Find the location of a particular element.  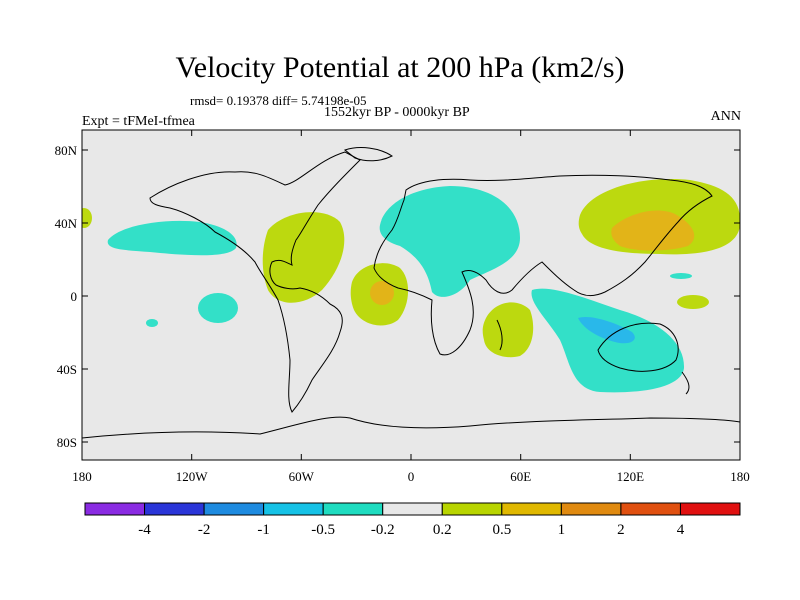

lat-tick-label: 40N is located at coordinates (66, 223).